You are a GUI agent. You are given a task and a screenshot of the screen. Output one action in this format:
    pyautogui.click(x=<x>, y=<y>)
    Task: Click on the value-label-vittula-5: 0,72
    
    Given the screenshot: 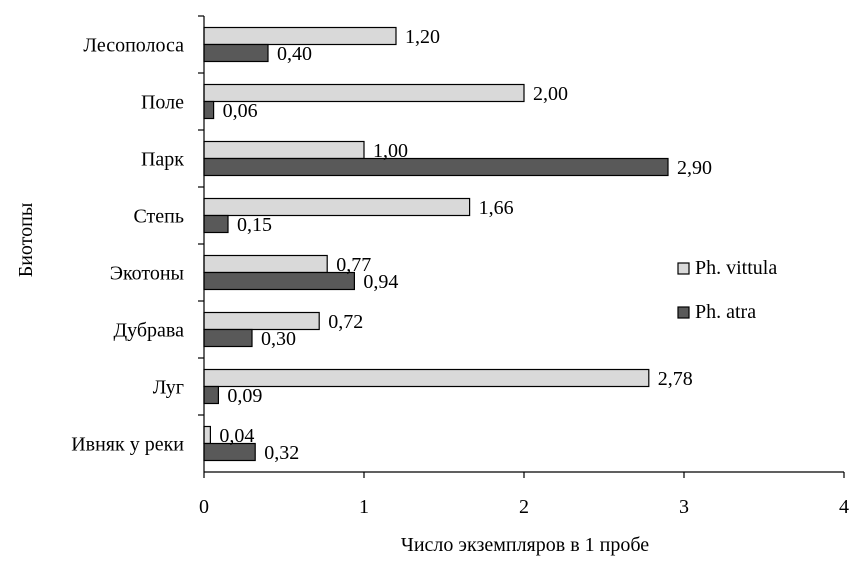 What is the action you would take?
    pyautogui.click(x=345, y=322)
    